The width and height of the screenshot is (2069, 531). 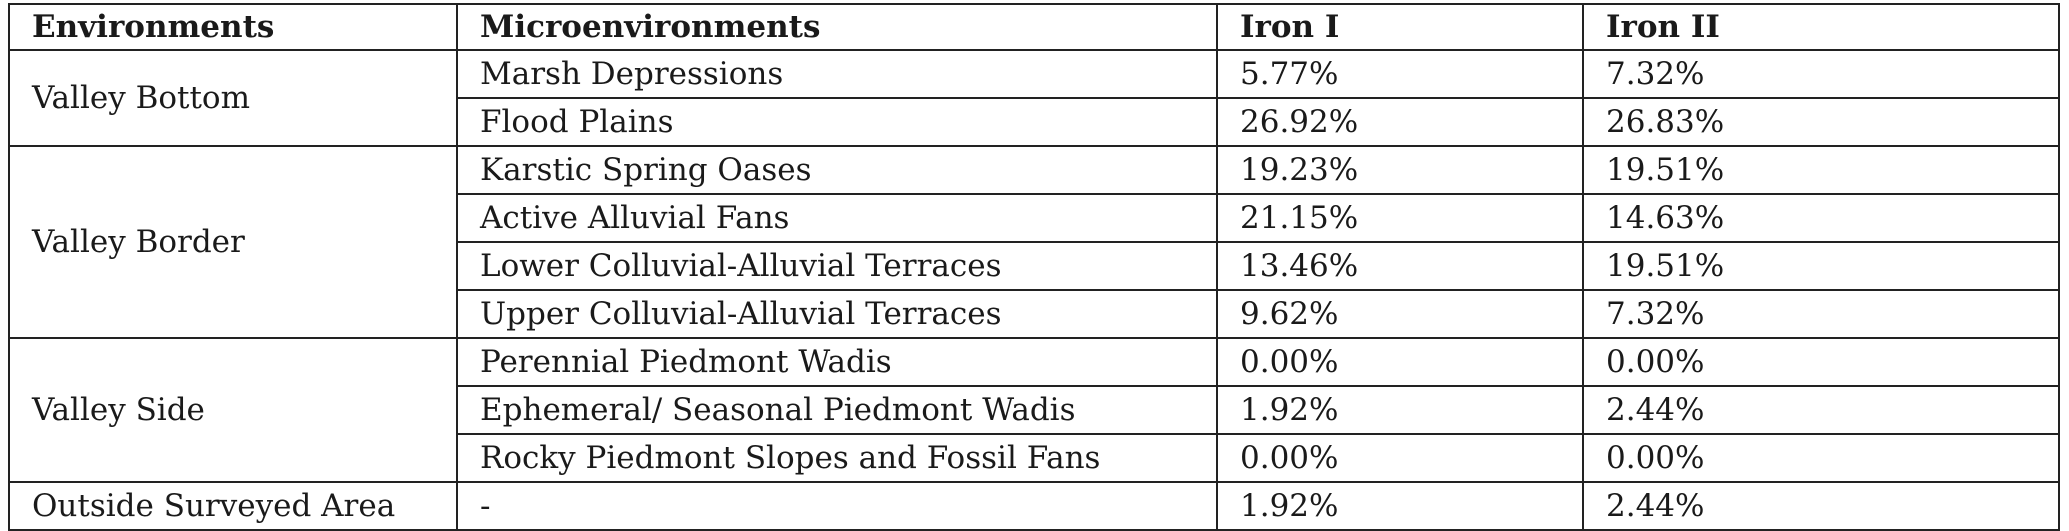 What do you see at coordinates (233, 27) in the screenshot?
I see `header-environments: Environments` at bounding box center [233, 27].